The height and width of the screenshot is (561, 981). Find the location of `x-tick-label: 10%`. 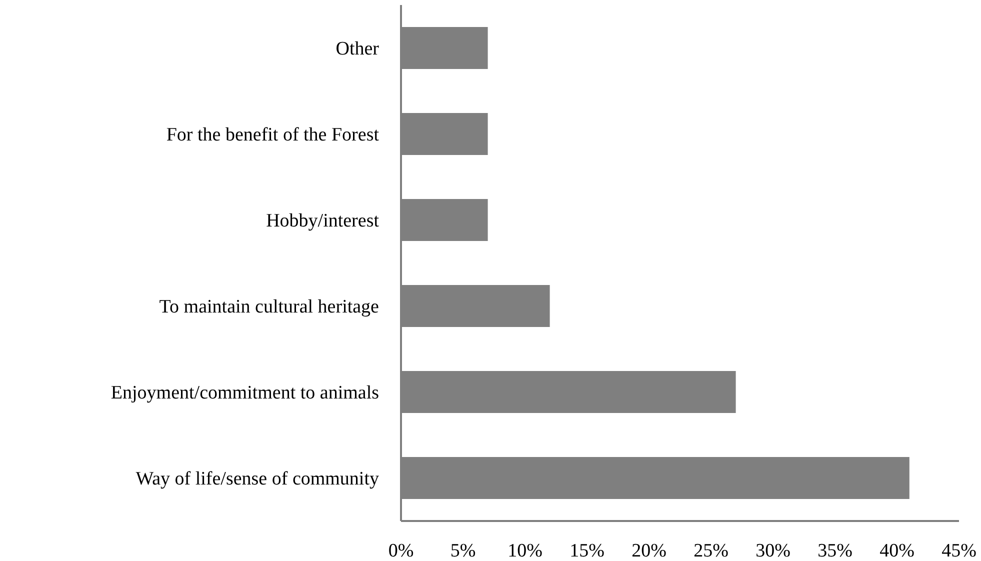

x-tick-label: 10% is located at coordinates (525, 550).